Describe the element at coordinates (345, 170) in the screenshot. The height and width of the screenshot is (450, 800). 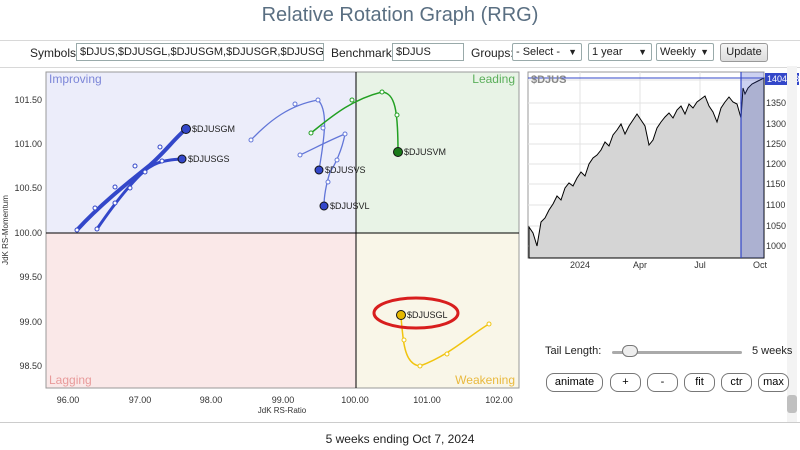
I see `series-label-djusvs: $DJUSVS` at that location.